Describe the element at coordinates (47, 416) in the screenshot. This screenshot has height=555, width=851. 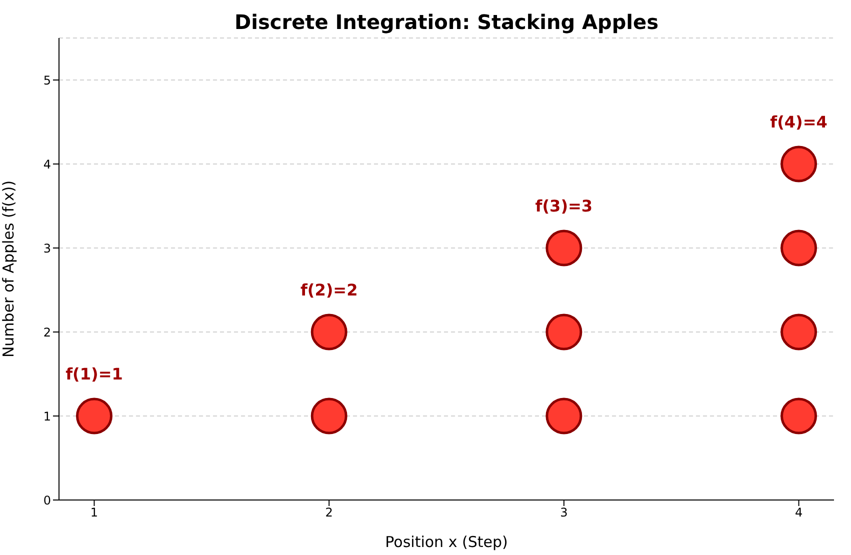
I see `y-tick-label: 1` at that location.